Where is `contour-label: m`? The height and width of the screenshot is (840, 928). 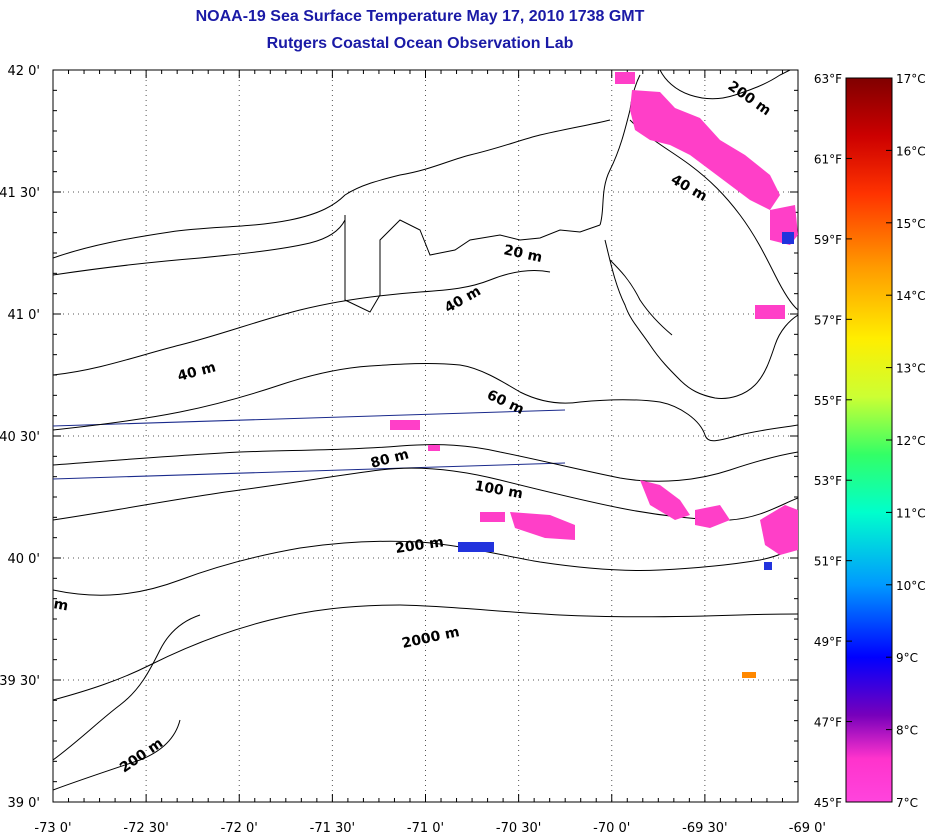 contour-label: m is located at coordinates (60, 605).